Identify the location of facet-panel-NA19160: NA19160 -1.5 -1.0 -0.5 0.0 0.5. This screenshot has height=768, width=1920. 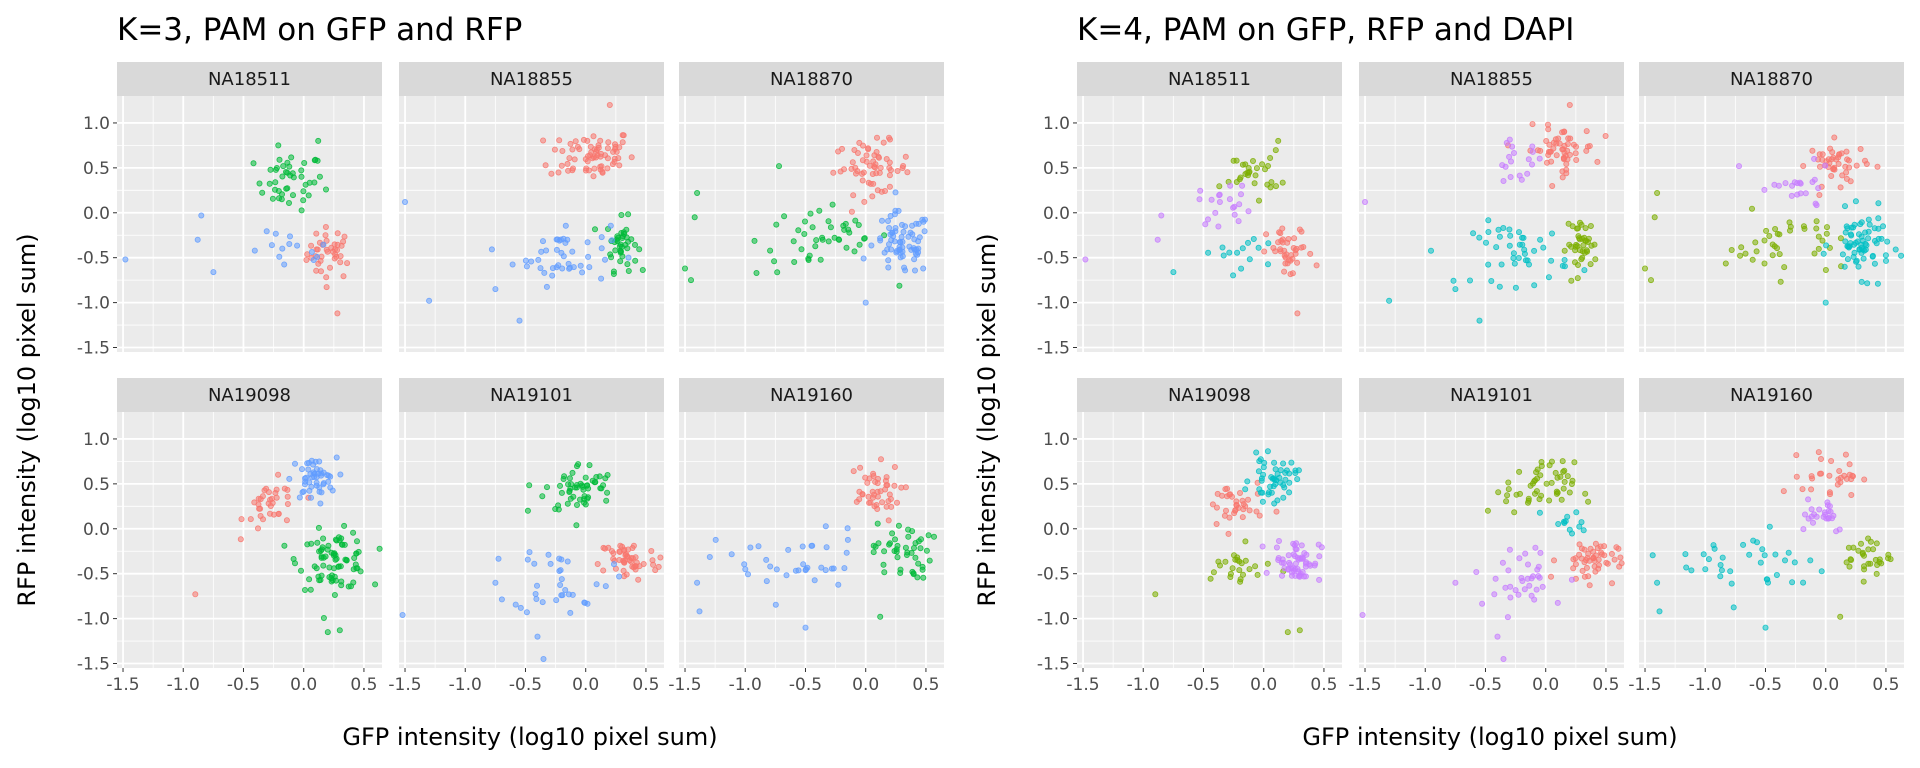
(806, 536).